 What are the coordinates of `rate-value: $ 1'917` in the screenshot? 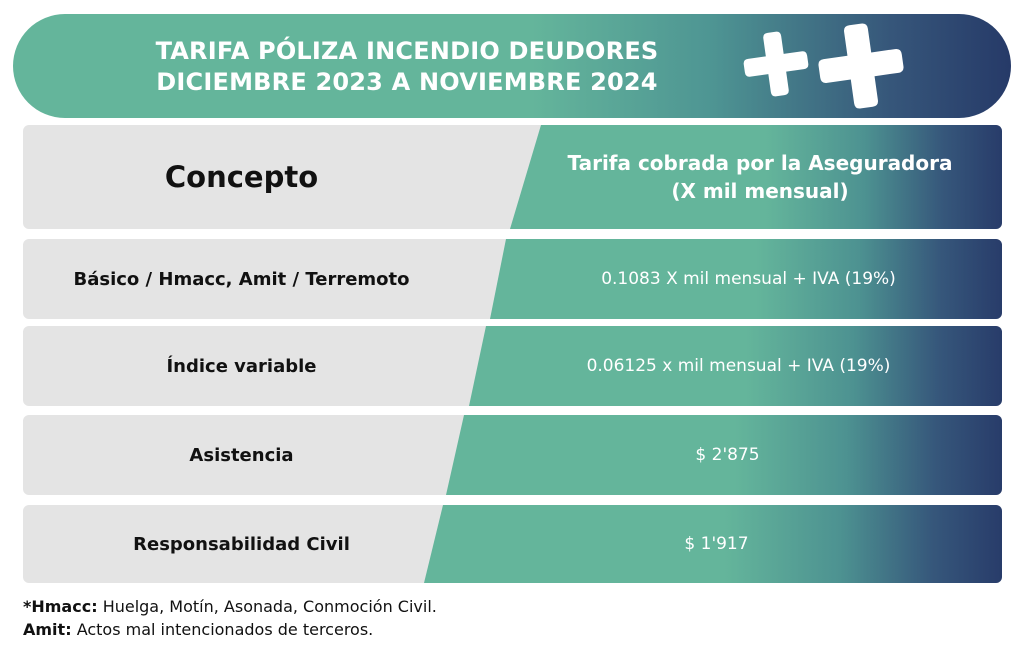 It's located at (716, 544).